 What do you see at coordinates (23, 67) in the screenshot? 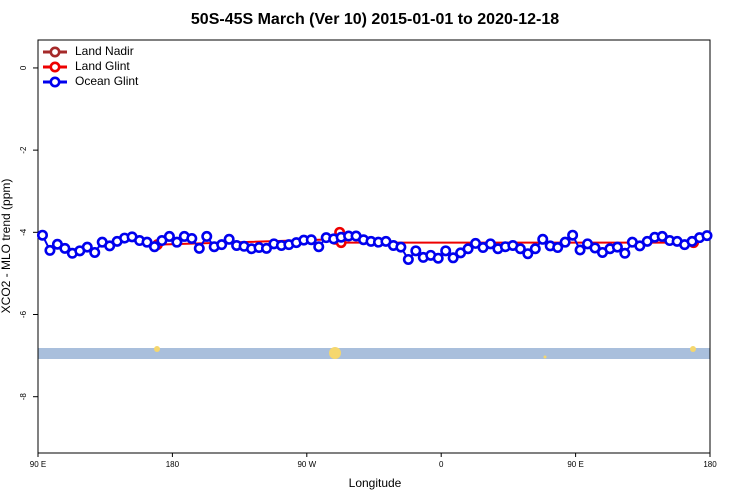
I see `y-tick-label: 0` at bounding box center [23, 67].